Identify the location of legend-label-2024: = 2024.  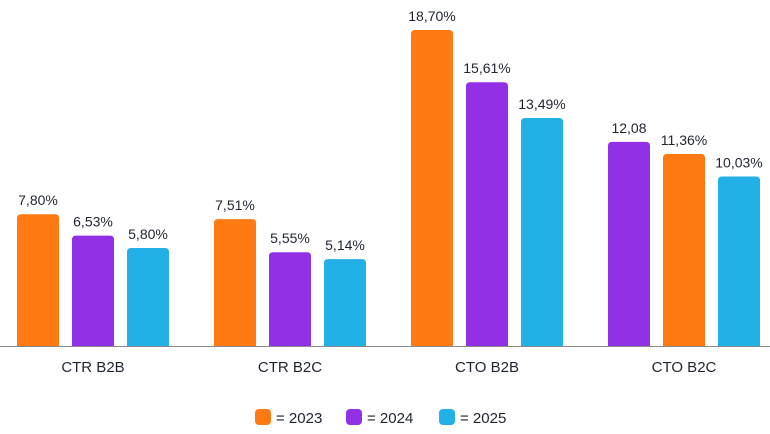
(390, 418).